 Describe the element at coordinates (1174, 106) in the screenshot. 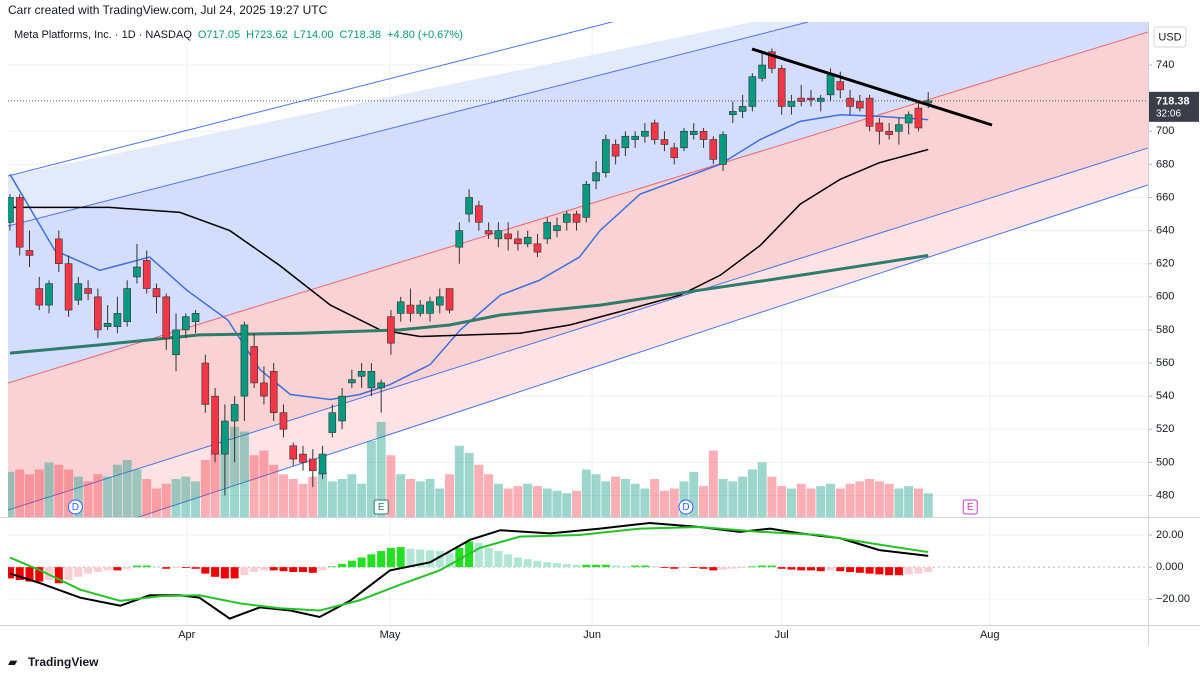

I see `last-price-box` at that location.